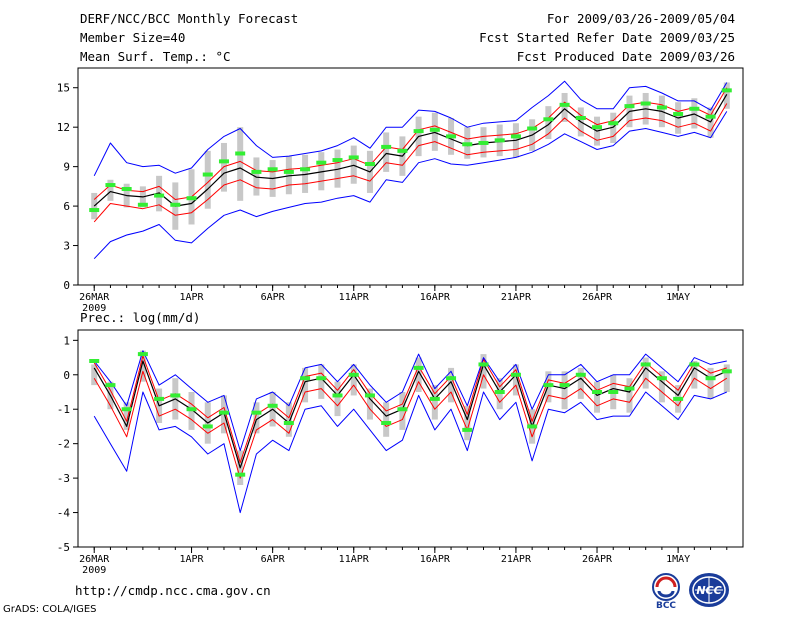  Describe the element at coordinates (273, 297) in the screenshot. I see `temp-x-tick-label: 6APR` at that location.